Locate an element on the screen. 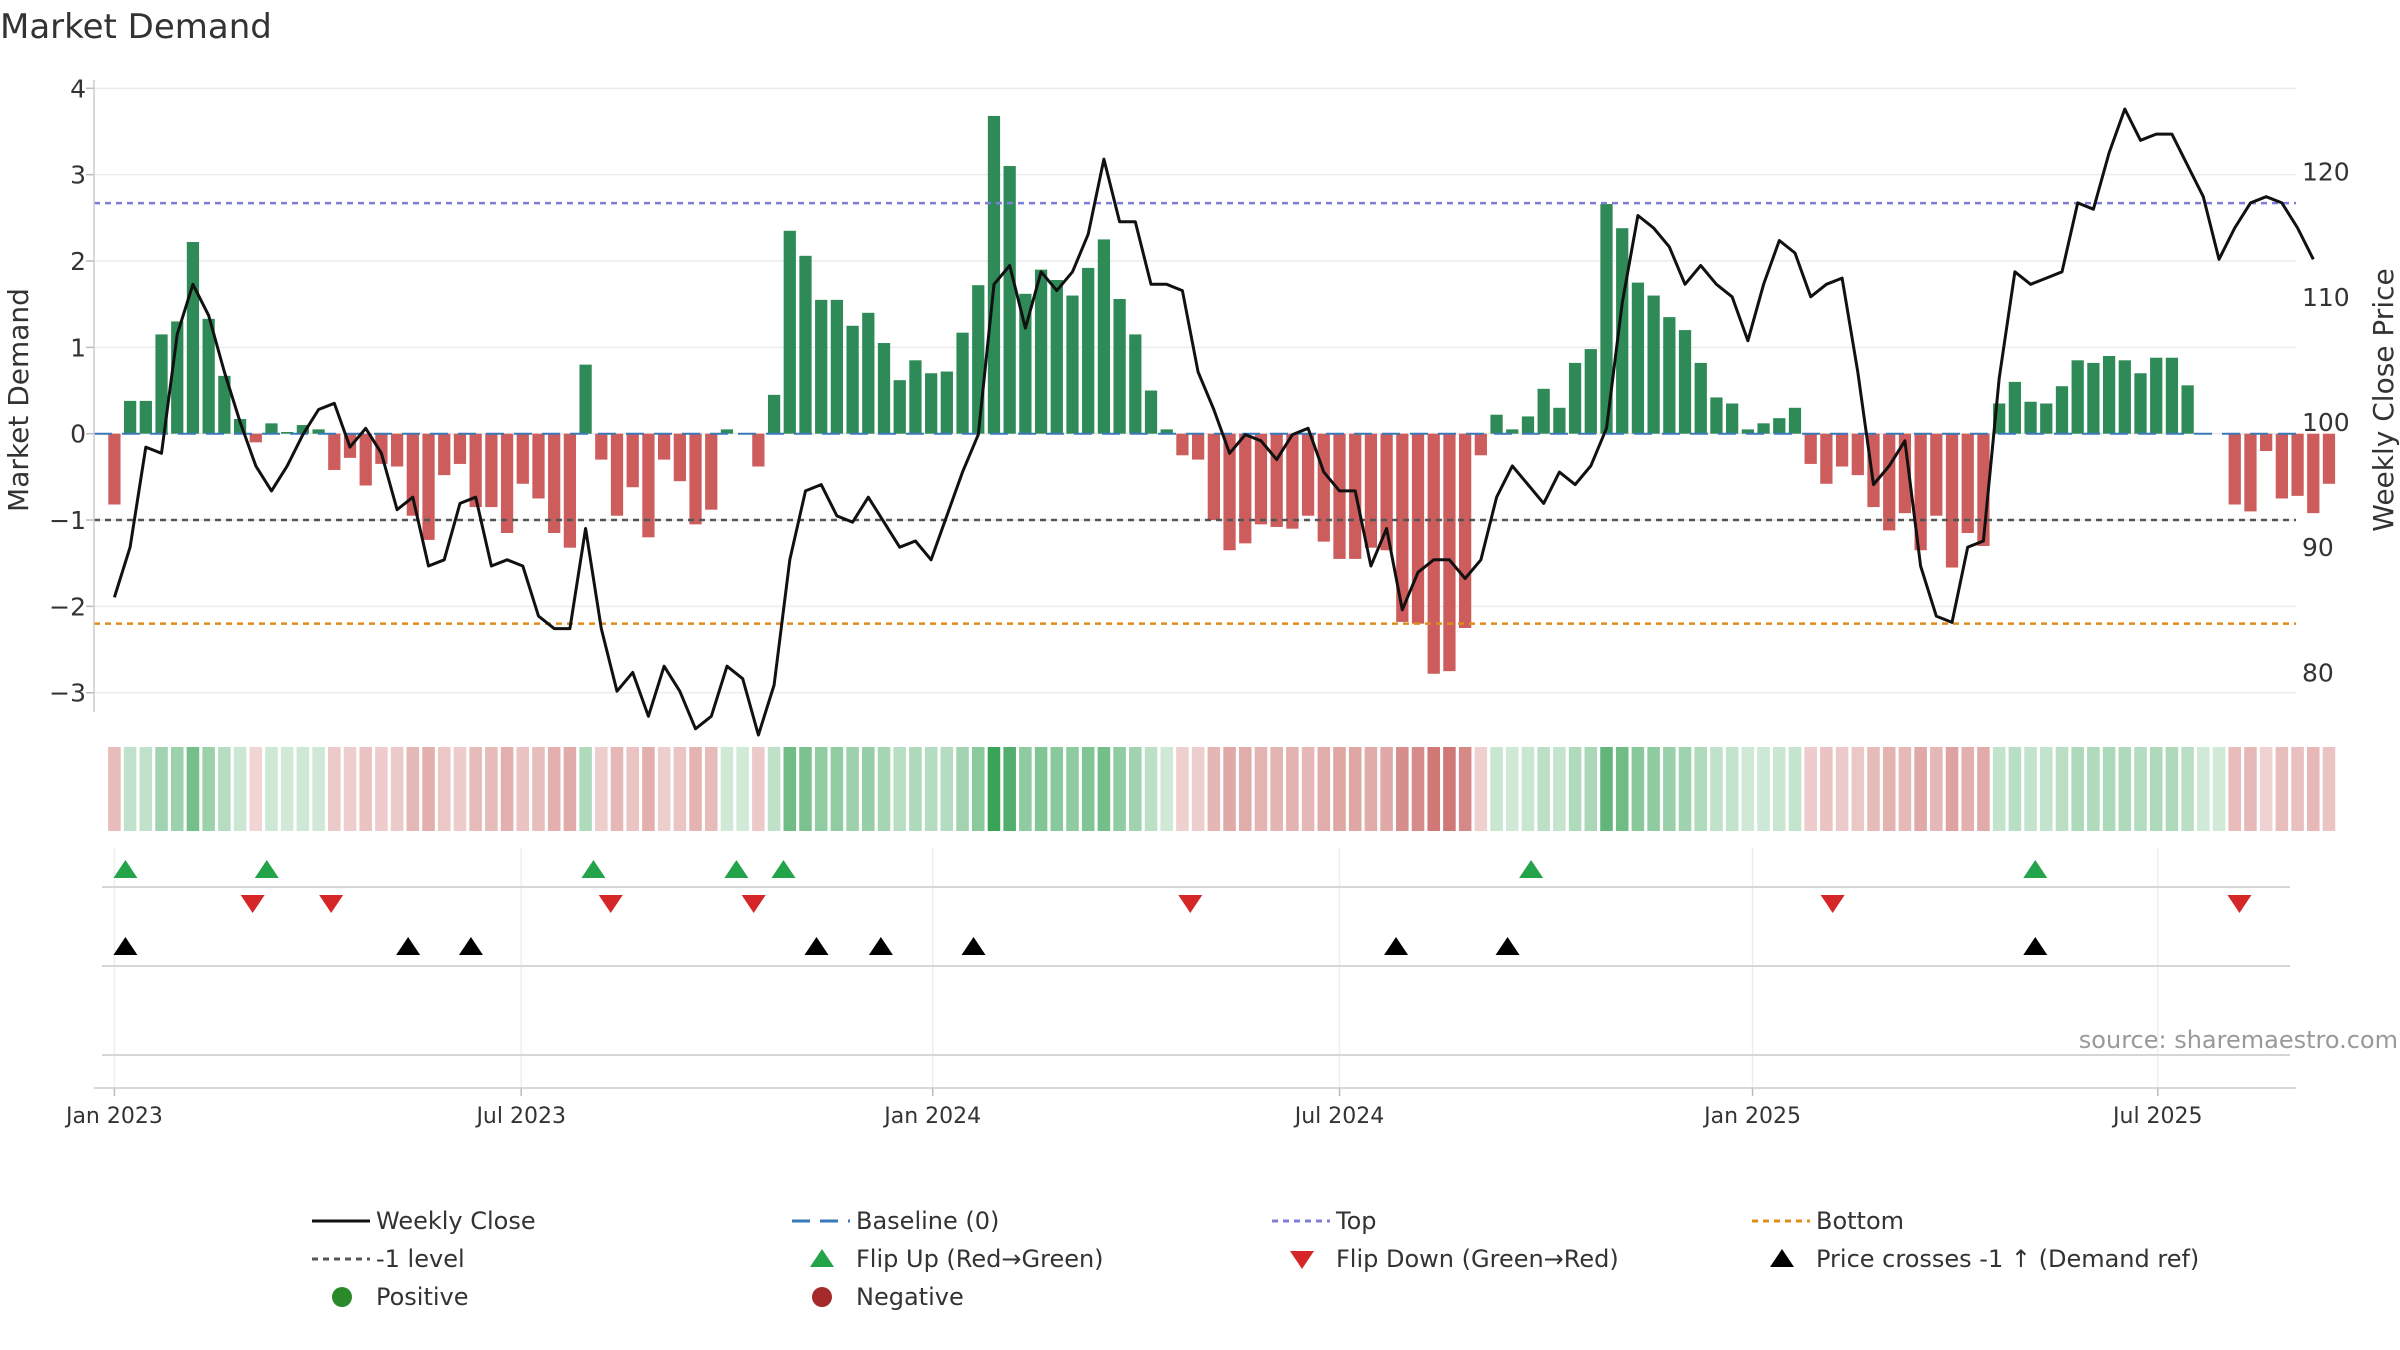  y2-tick-label: 90 is located at coordinates (2318, 547).